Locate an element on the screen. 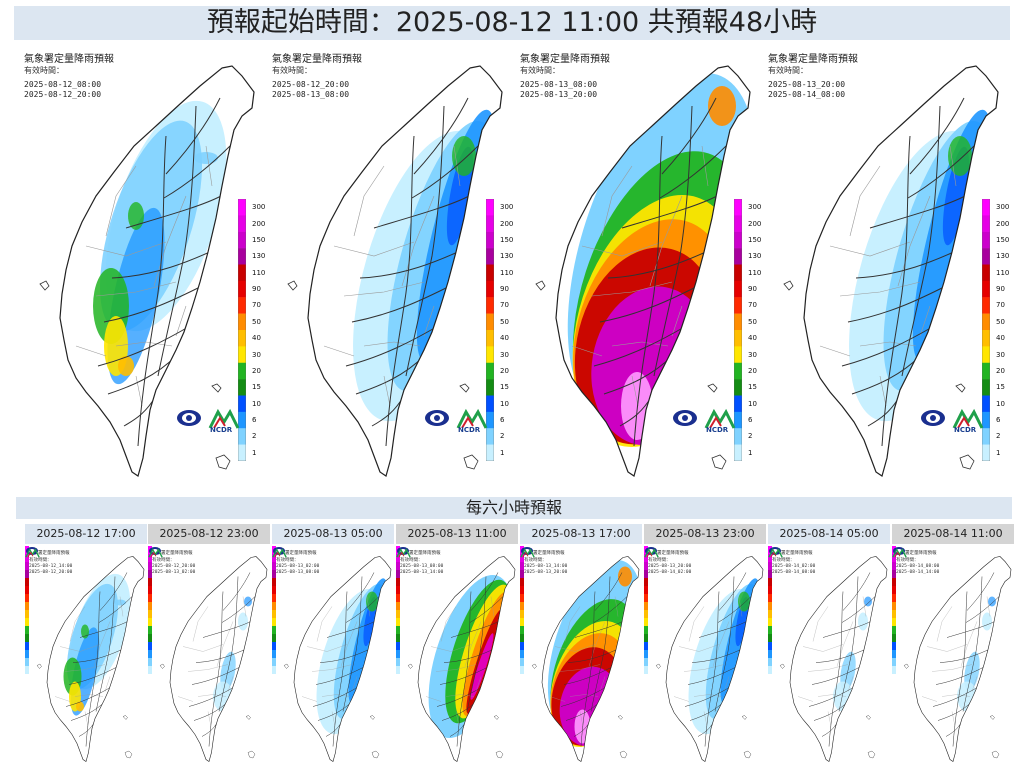  colorbar-label: 6 is located at coordinates (254, 420).